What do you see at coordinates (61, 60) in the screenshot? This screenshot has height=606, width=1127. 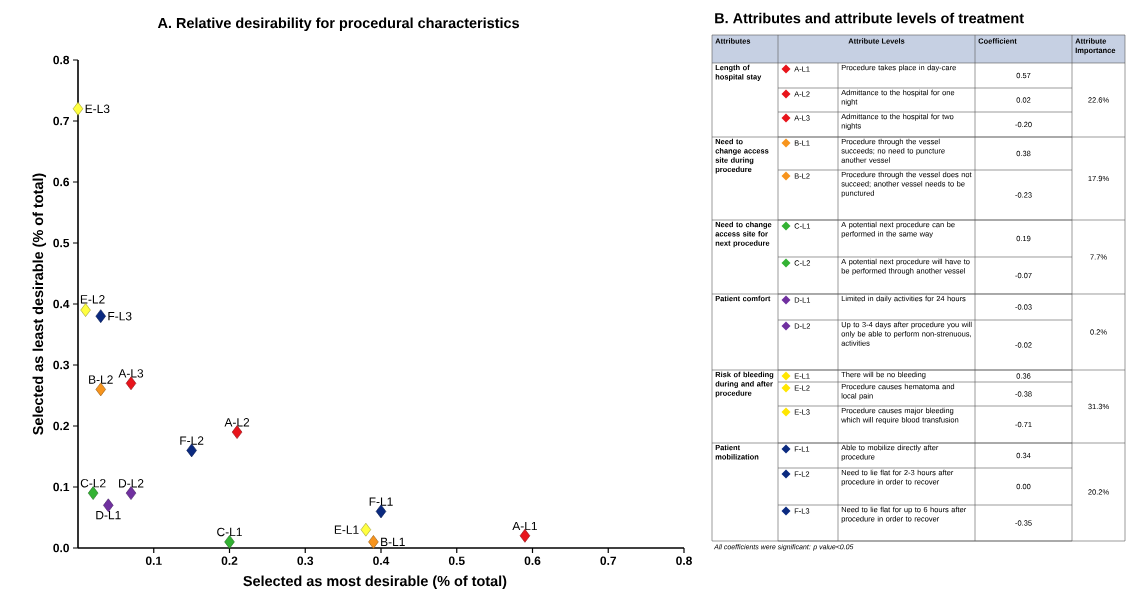 I see `y-tick-label: 0.8` at bounding box center [61, 60].